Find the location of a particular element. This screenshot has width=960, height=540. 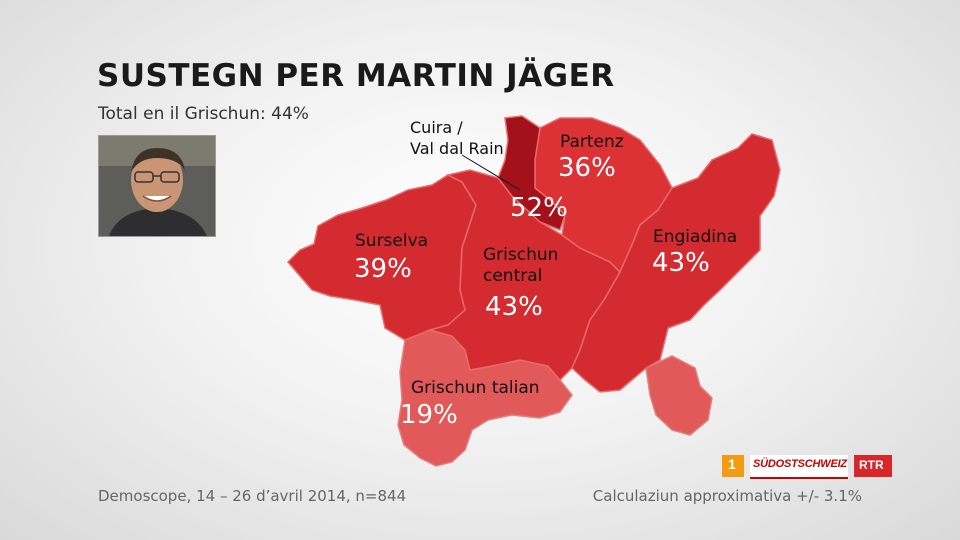

channel-one-logo: 1 is located at coordinates (733, 466).